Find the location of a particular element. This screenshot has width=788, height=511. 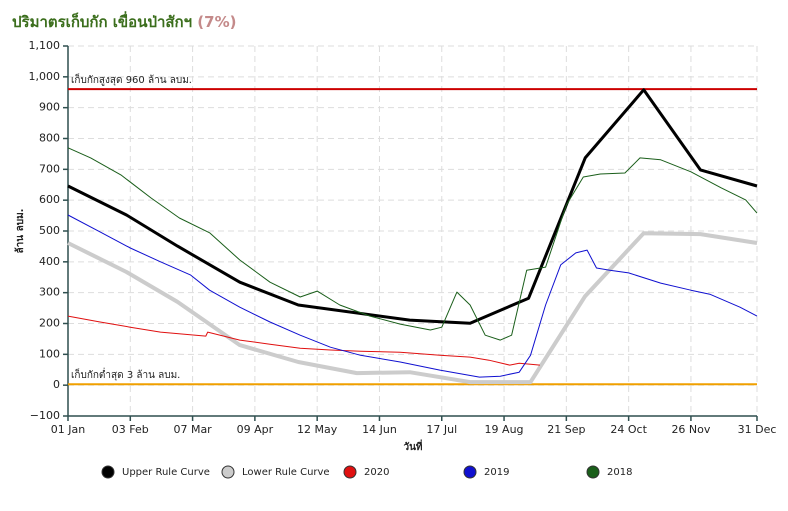

x-tick-label: 14 Jun is located at coordinates (379, 429).